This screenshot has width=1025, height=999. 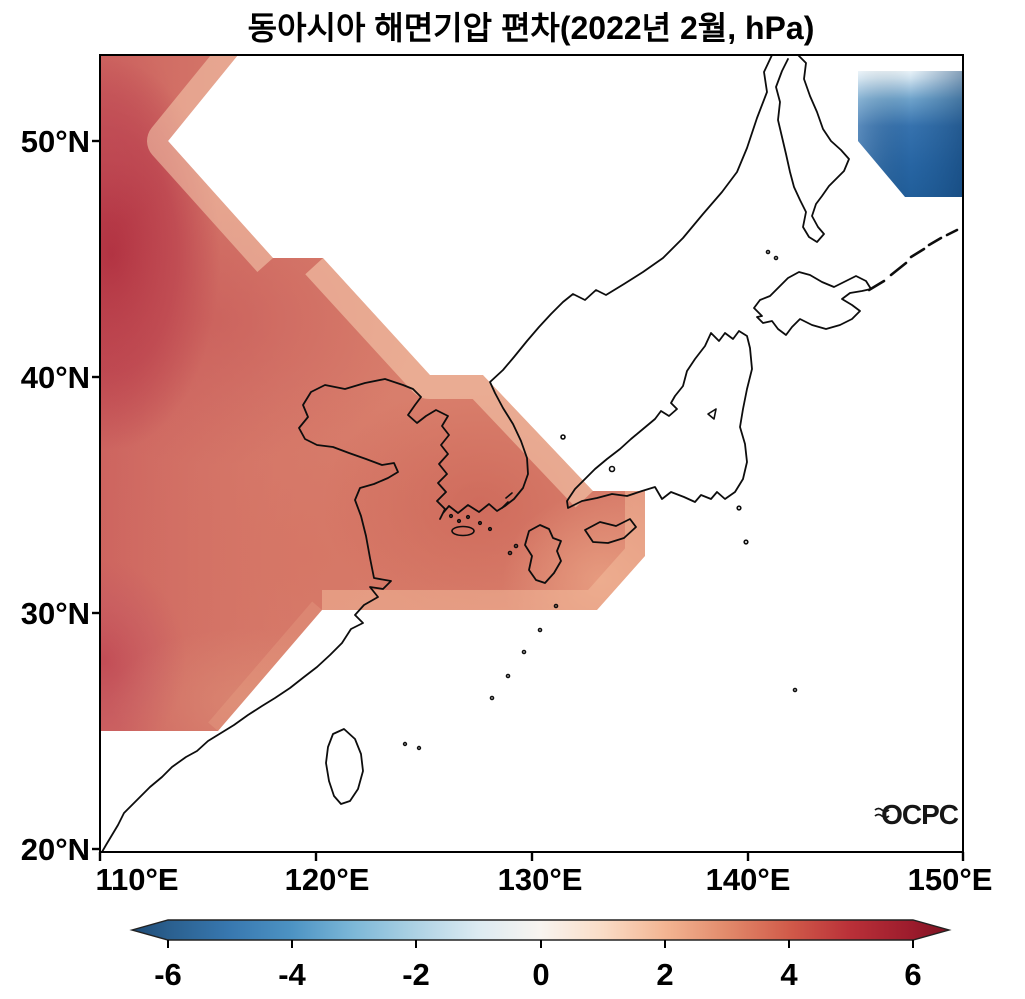 I want to click on hokkaido-coastline, so click(x=812, y=303).